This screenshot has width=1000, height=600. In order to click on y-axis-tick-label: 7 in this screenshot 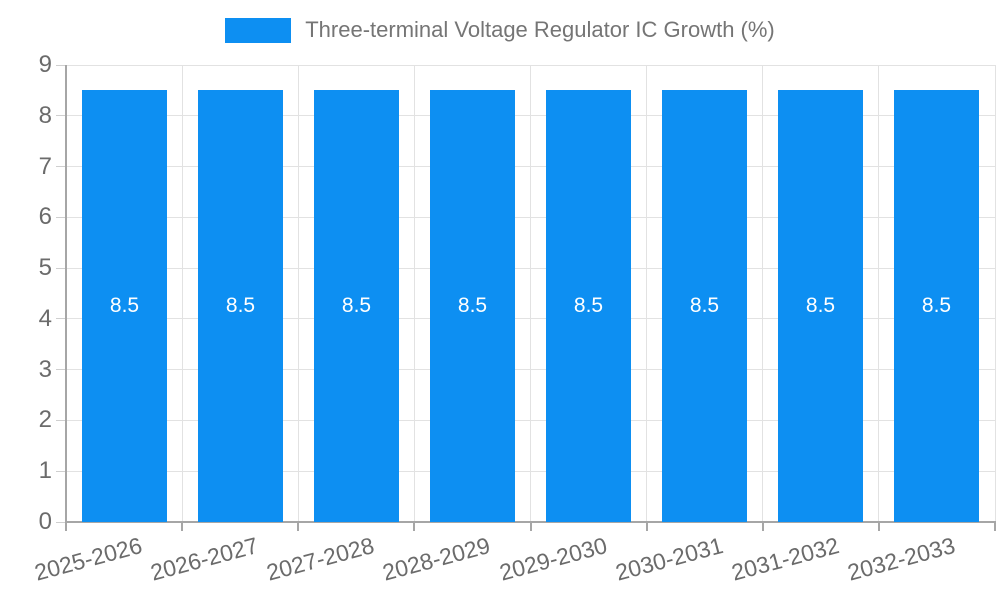, I will do `click(45, 166)`.